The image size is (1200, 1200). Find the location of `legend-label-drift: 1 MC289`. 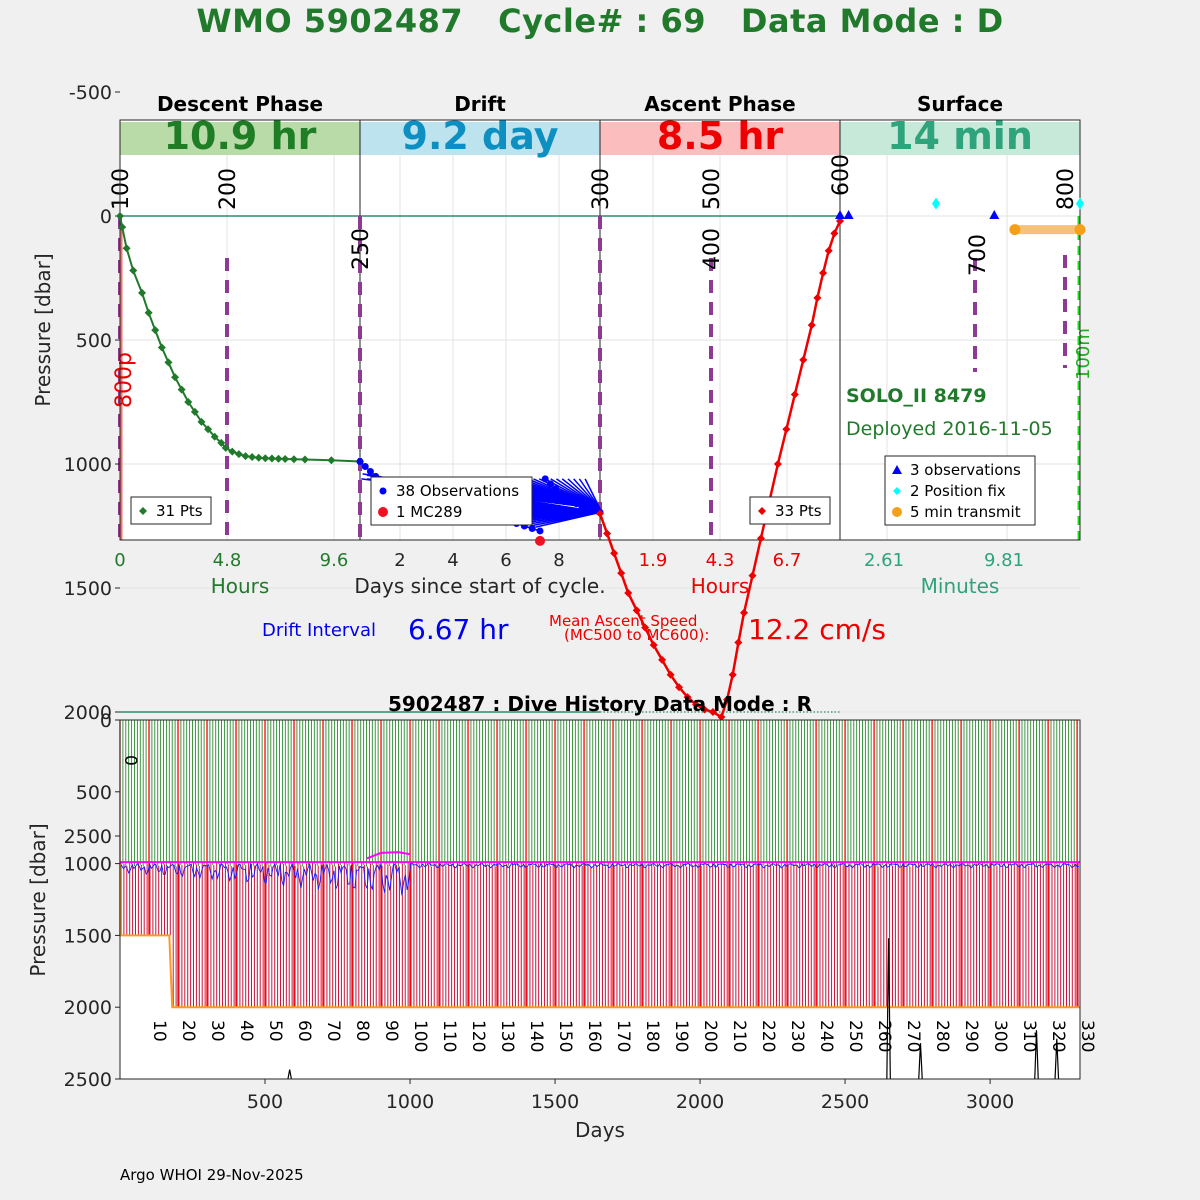

legend-label-drift: 1 MC289 is located at coordinates (429, 512).